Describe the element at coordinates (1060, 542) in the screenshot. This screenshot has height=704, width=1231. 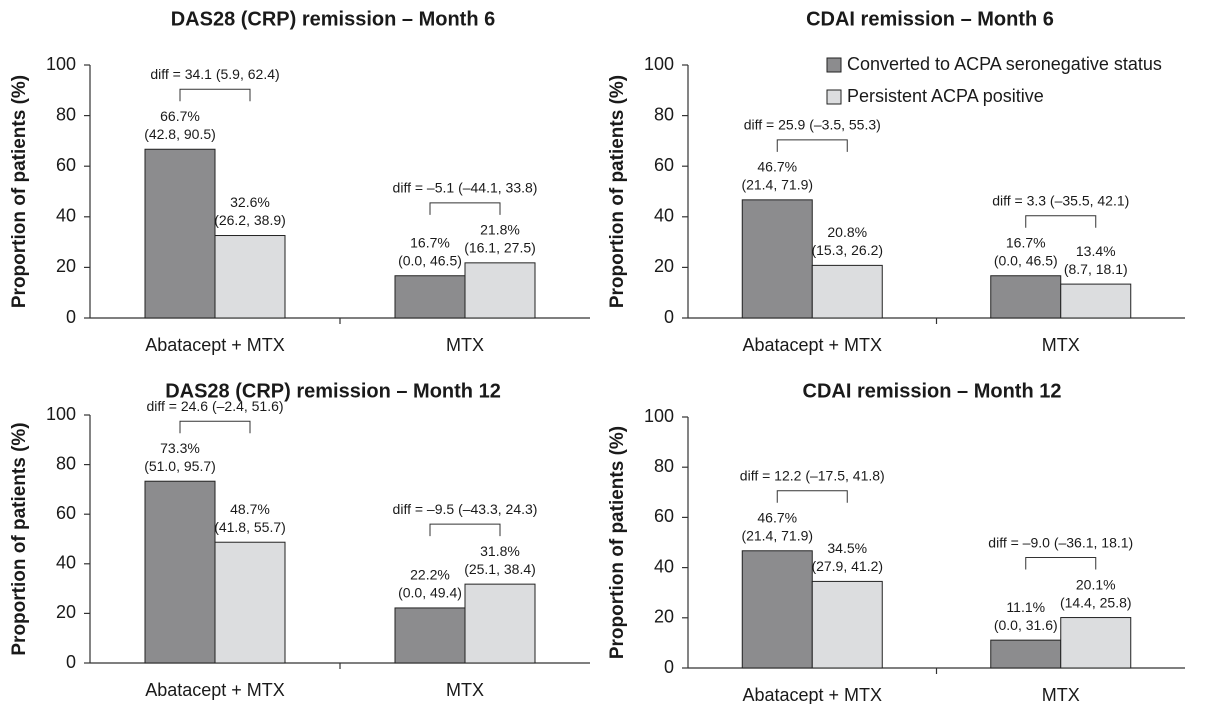
I see `diff-annotation: diff = –9.0 (–36.1, 18.1)` at that location.